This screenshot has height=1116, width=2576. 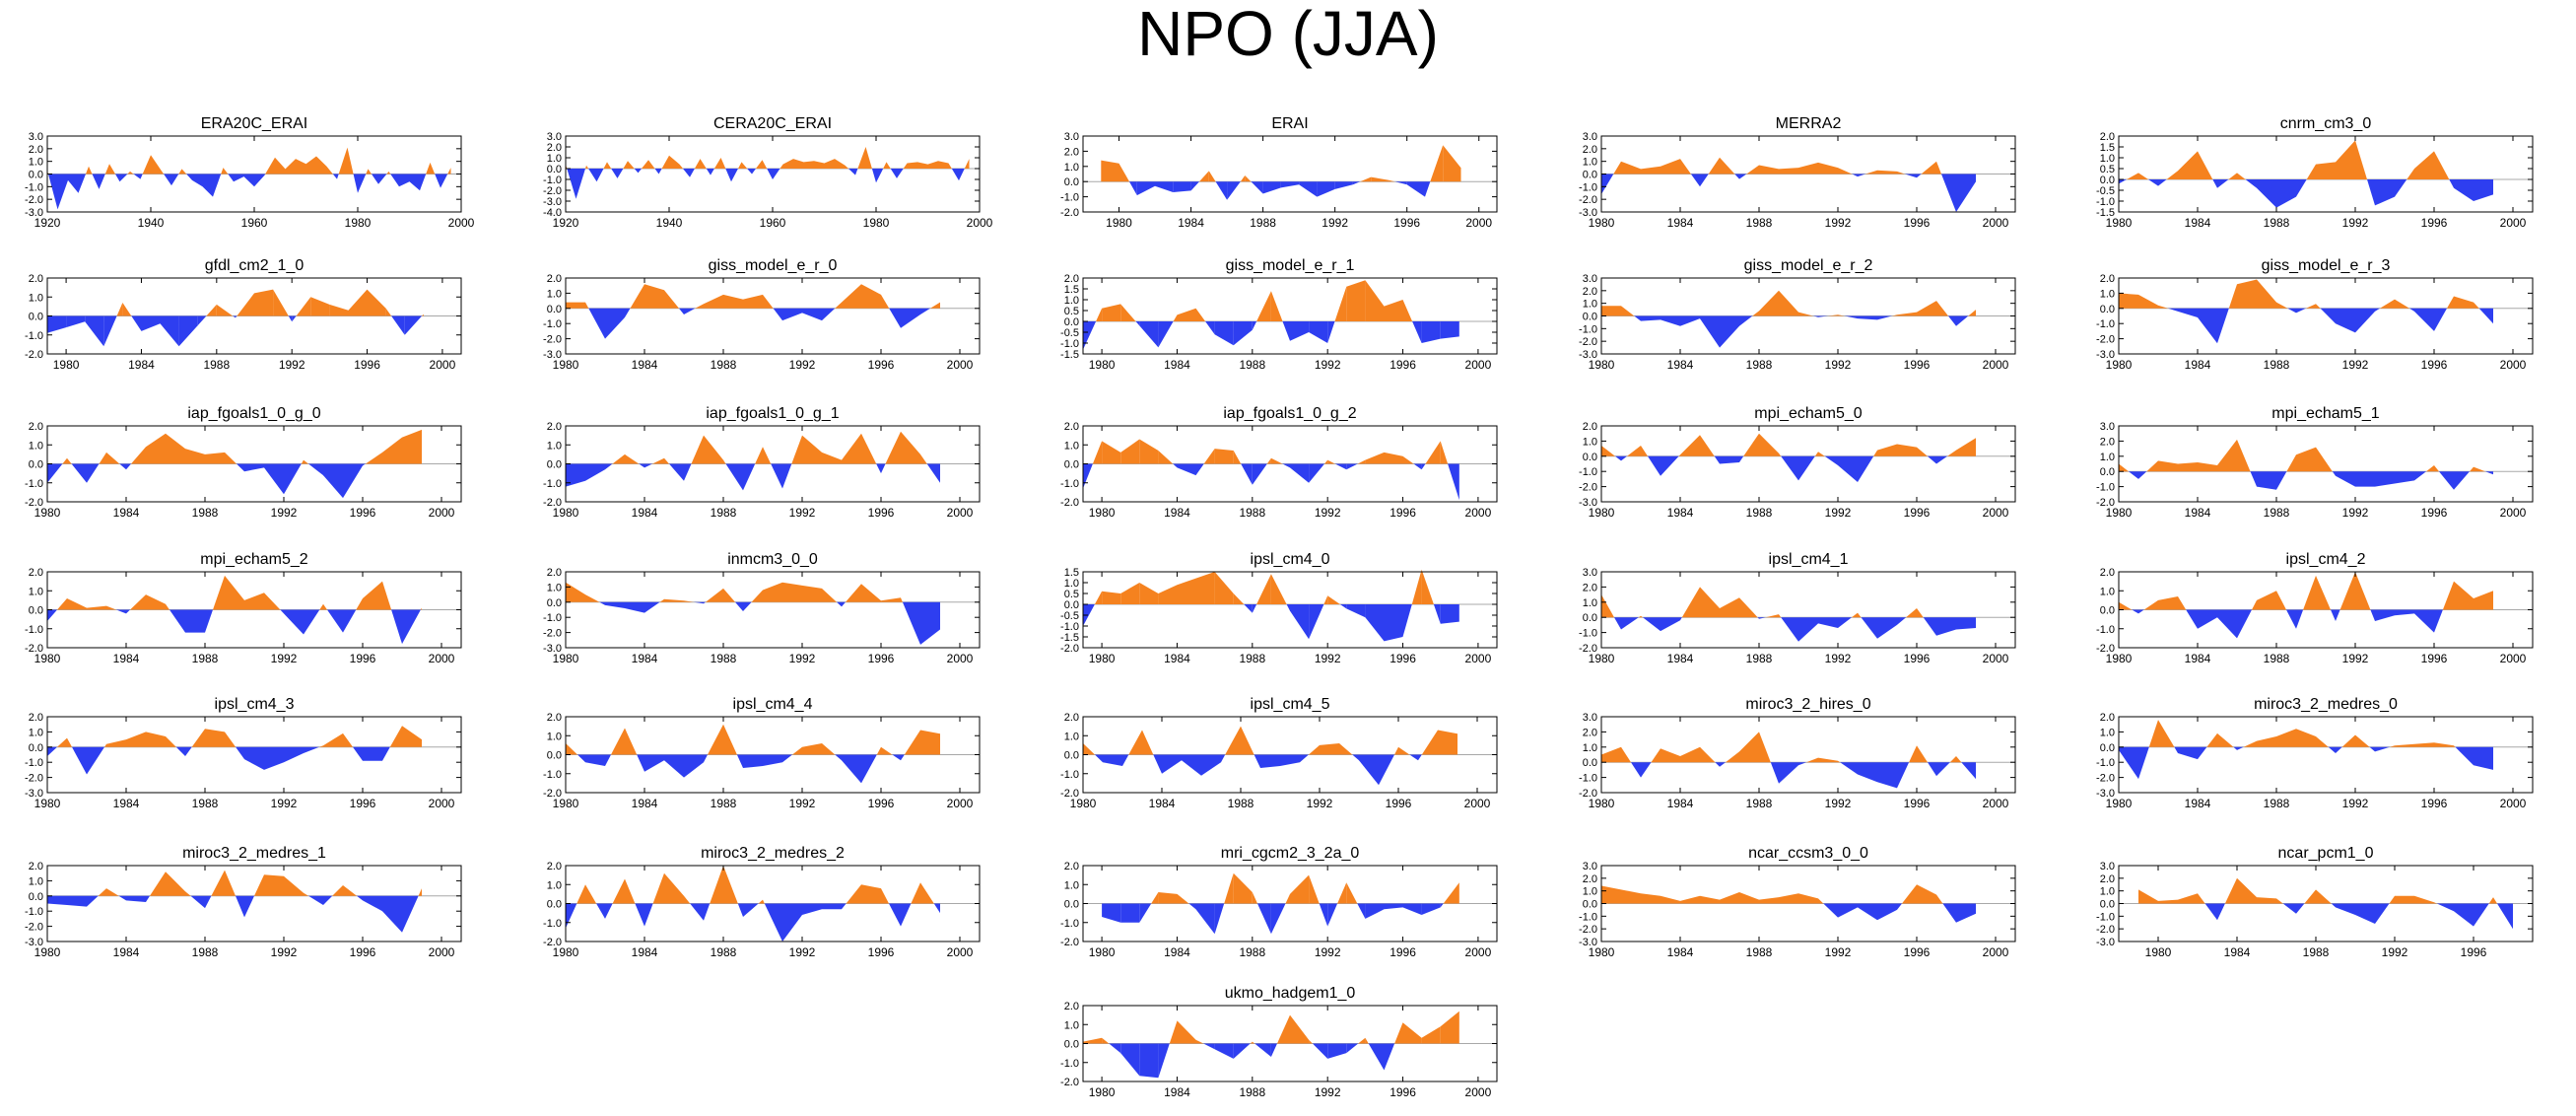 What do you see at coordinates (645, 803) in the screenshot?
I see `x-tick-label: 1984` at bounding box center [645, 803].